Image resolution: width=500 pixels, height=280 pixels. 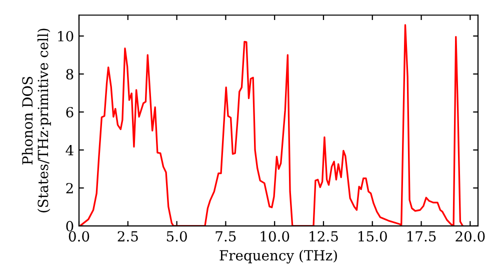 What do you see at coordinates (36, 120) in the screenshot?
I see `y-axis-title: Phonon DOS (States/THz·primitive cell)` at bounding box center [36, 120].